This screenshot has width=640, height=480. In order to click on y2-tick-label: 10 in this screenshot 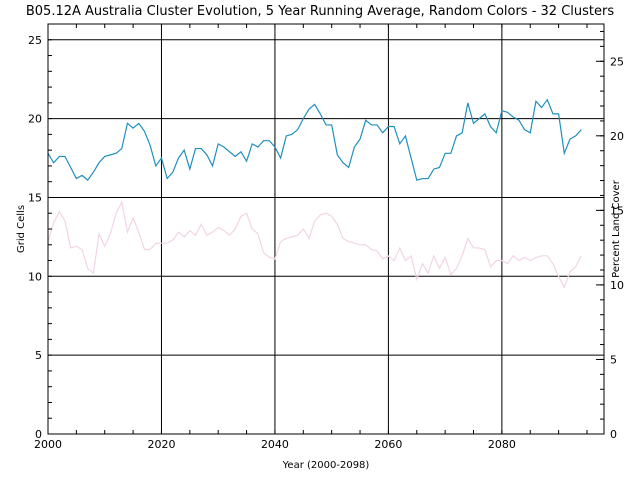, I will do `click(617, 285)`.